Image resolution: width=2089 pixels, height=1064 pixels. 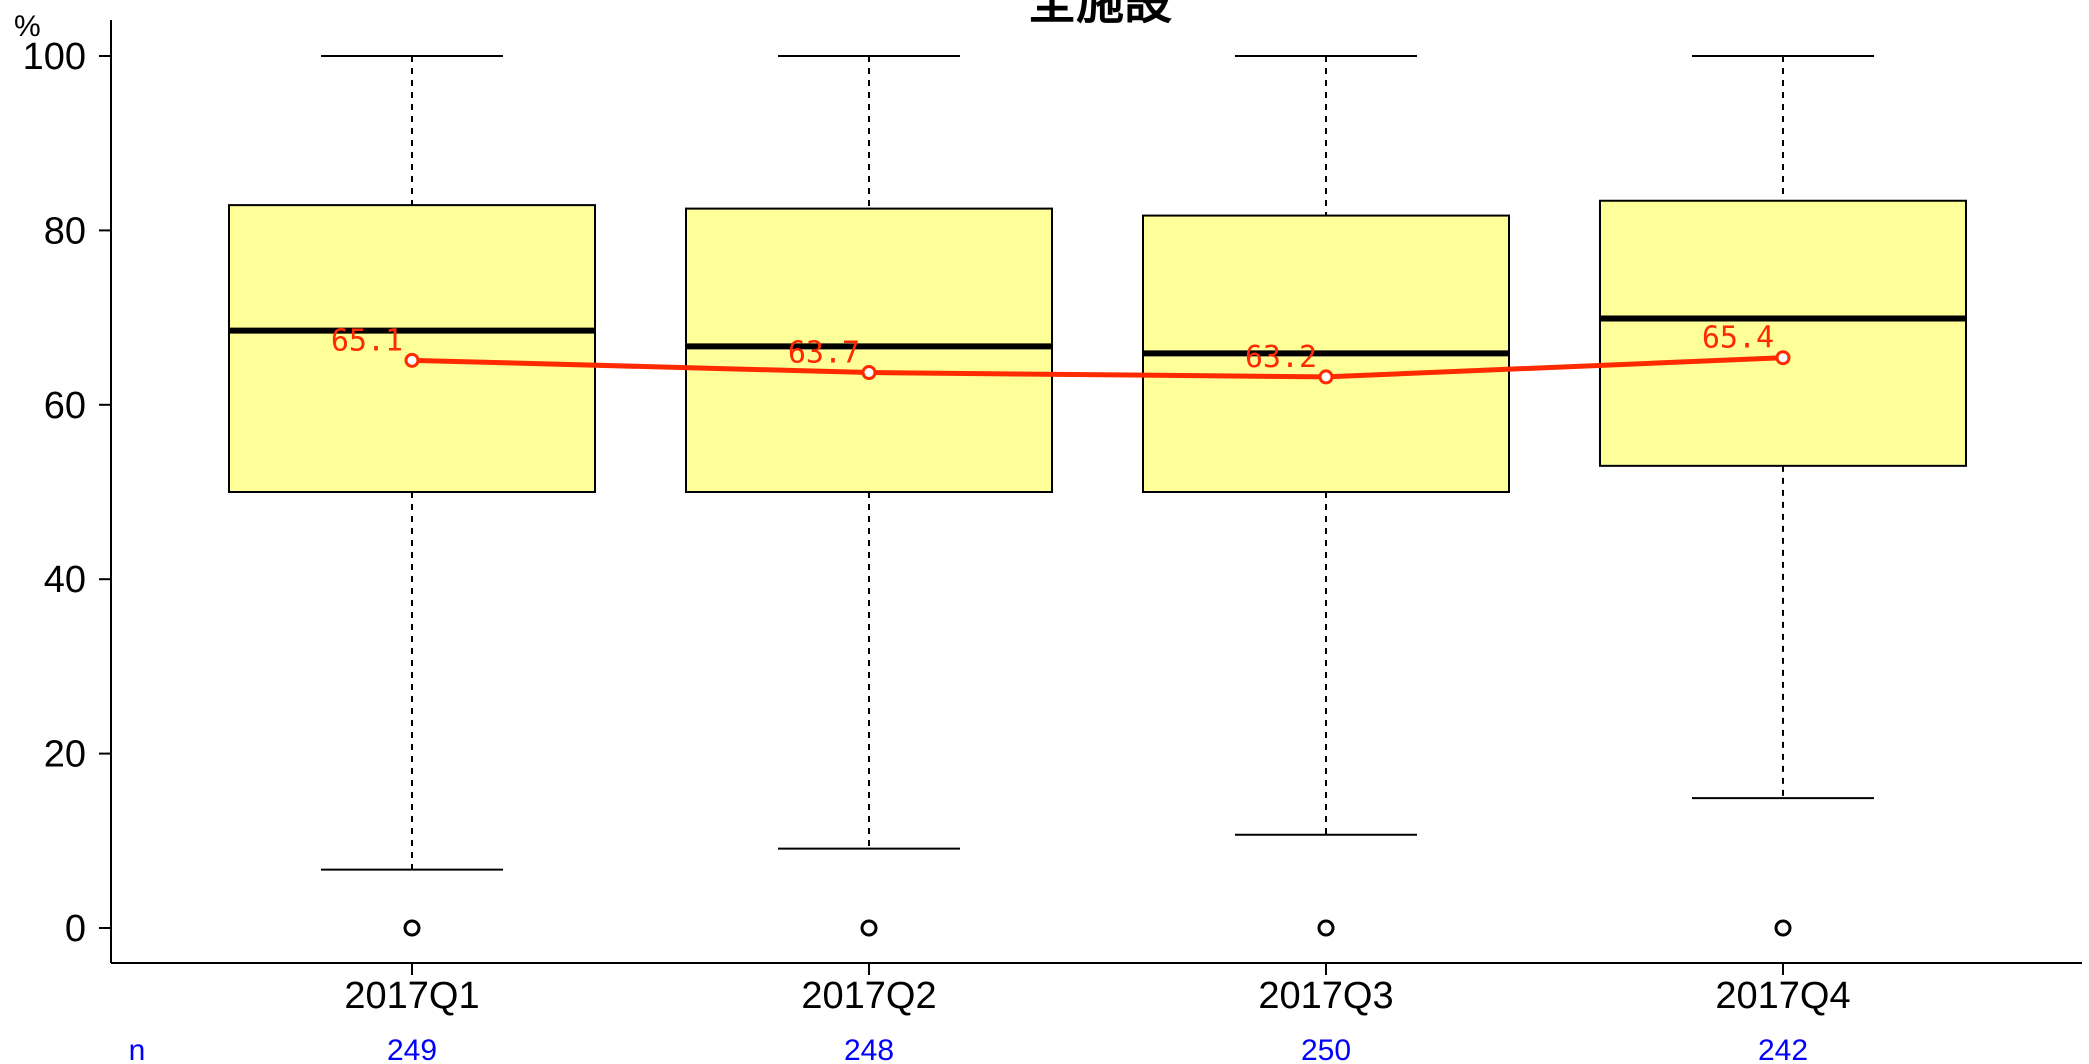 I want to click on mean-line-series: 65.1 63.7 63.2 65.4, so click(x=1061, y=353).